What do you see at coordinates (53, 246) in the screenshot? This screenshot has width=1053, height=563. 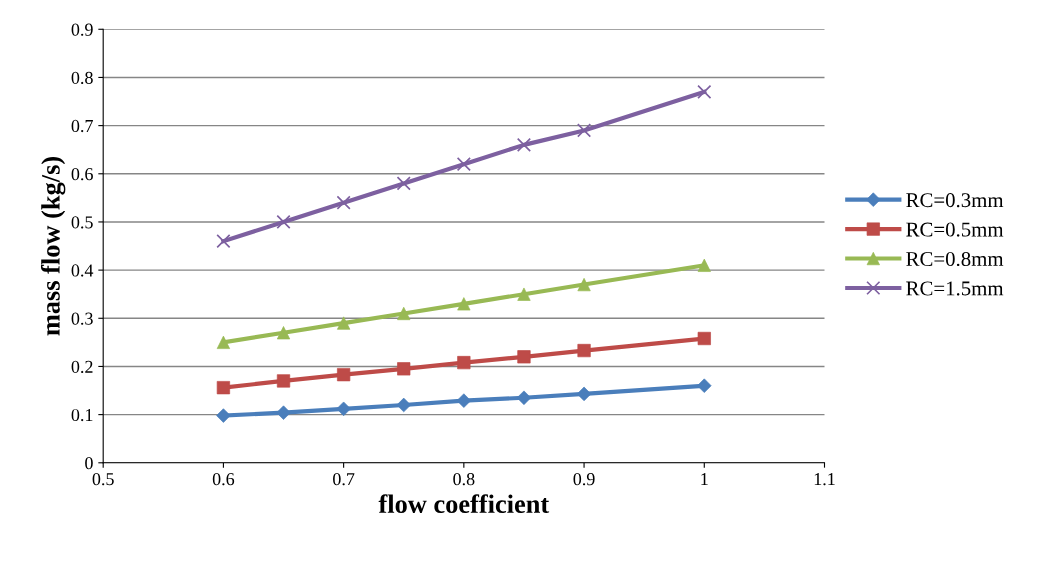 I see `y-axis-title: mass flow (kg/s)` at bounding box center [53, 246].